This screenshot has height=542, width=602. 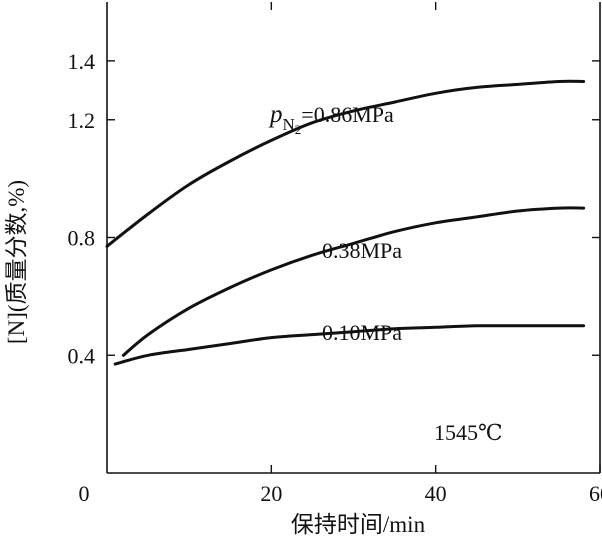 I want to click on origin-label: 0, so click(x=84, y=493).